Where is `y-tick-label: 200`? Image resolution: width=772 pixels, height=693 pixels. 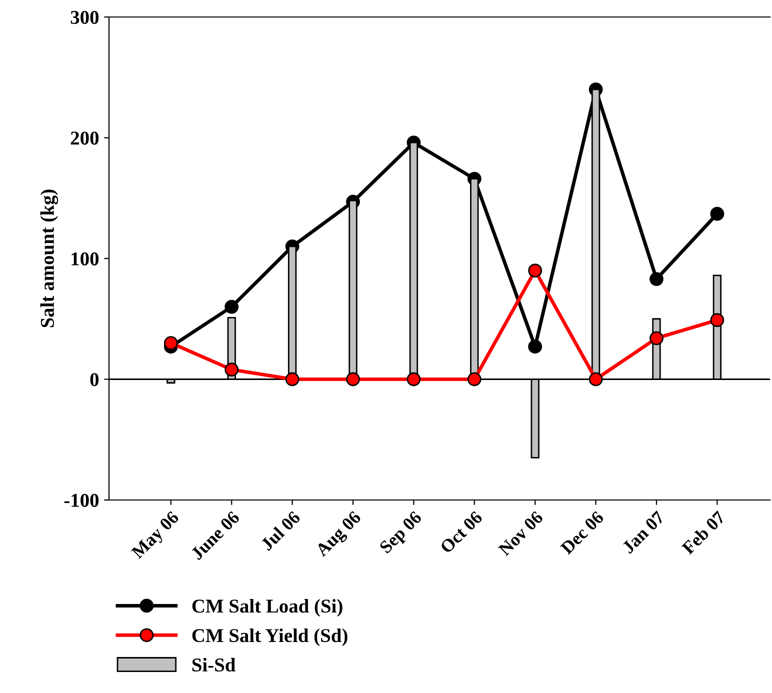
y-tick-label: 200 is located at coordinates (84, 138).